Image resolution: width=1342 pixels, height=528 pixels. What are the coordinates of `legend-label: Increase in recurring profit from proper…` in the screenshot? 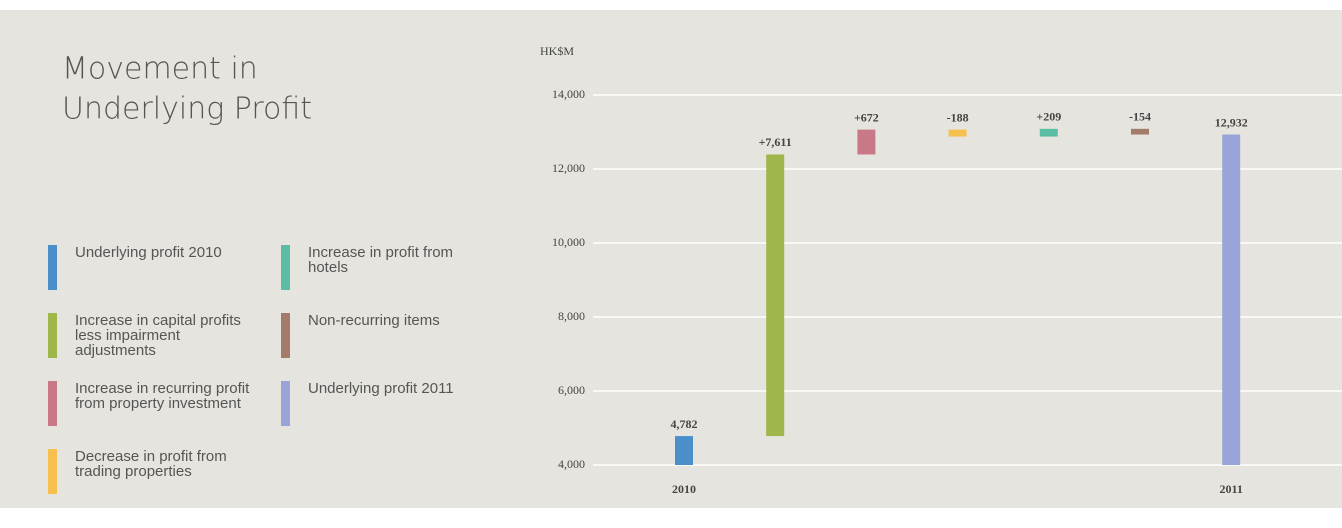 It's located at (162, 396).